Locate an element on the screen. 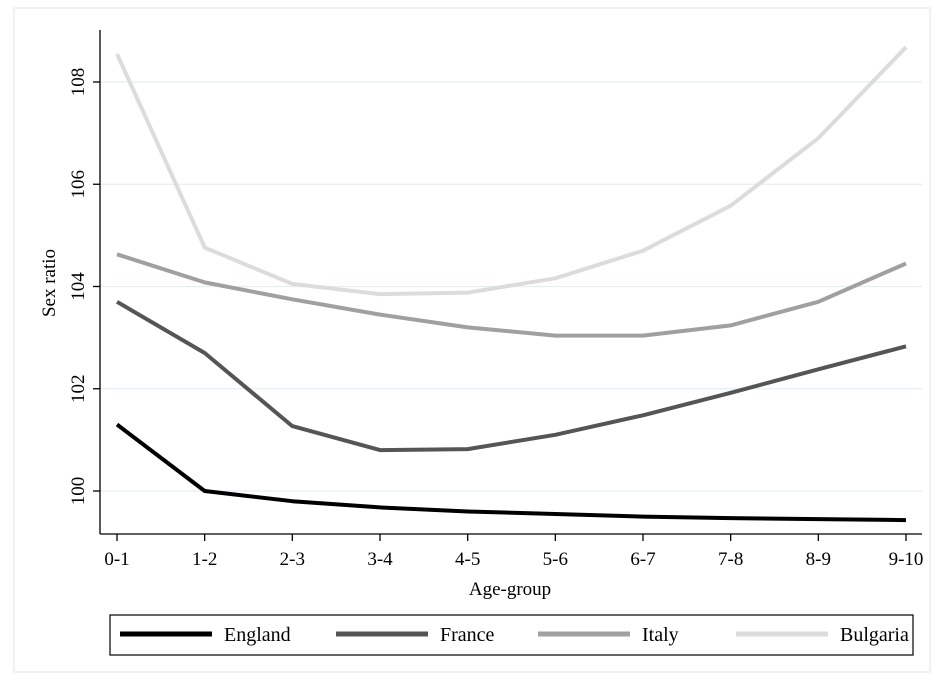 This screenshot has width=936, height=682. y-axis-title: Sex ratio is located at coordinates (49, 283).